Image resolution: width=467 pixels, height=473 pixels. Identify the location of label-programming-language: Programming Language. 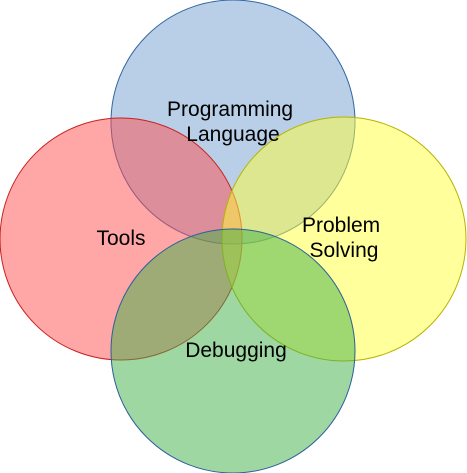
(233, 122).